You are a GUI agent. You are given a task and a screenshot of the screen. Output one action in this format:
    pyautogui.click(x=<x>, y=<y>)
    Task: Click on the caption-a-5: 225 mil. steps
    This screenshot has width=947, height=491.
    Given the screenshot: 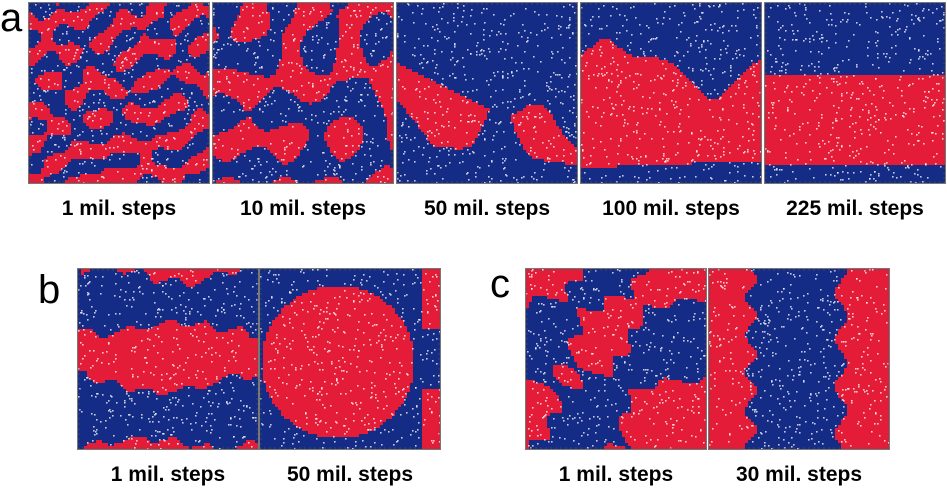 What is the action you would take?
    pyautogui.click(x=855, y=208)
    